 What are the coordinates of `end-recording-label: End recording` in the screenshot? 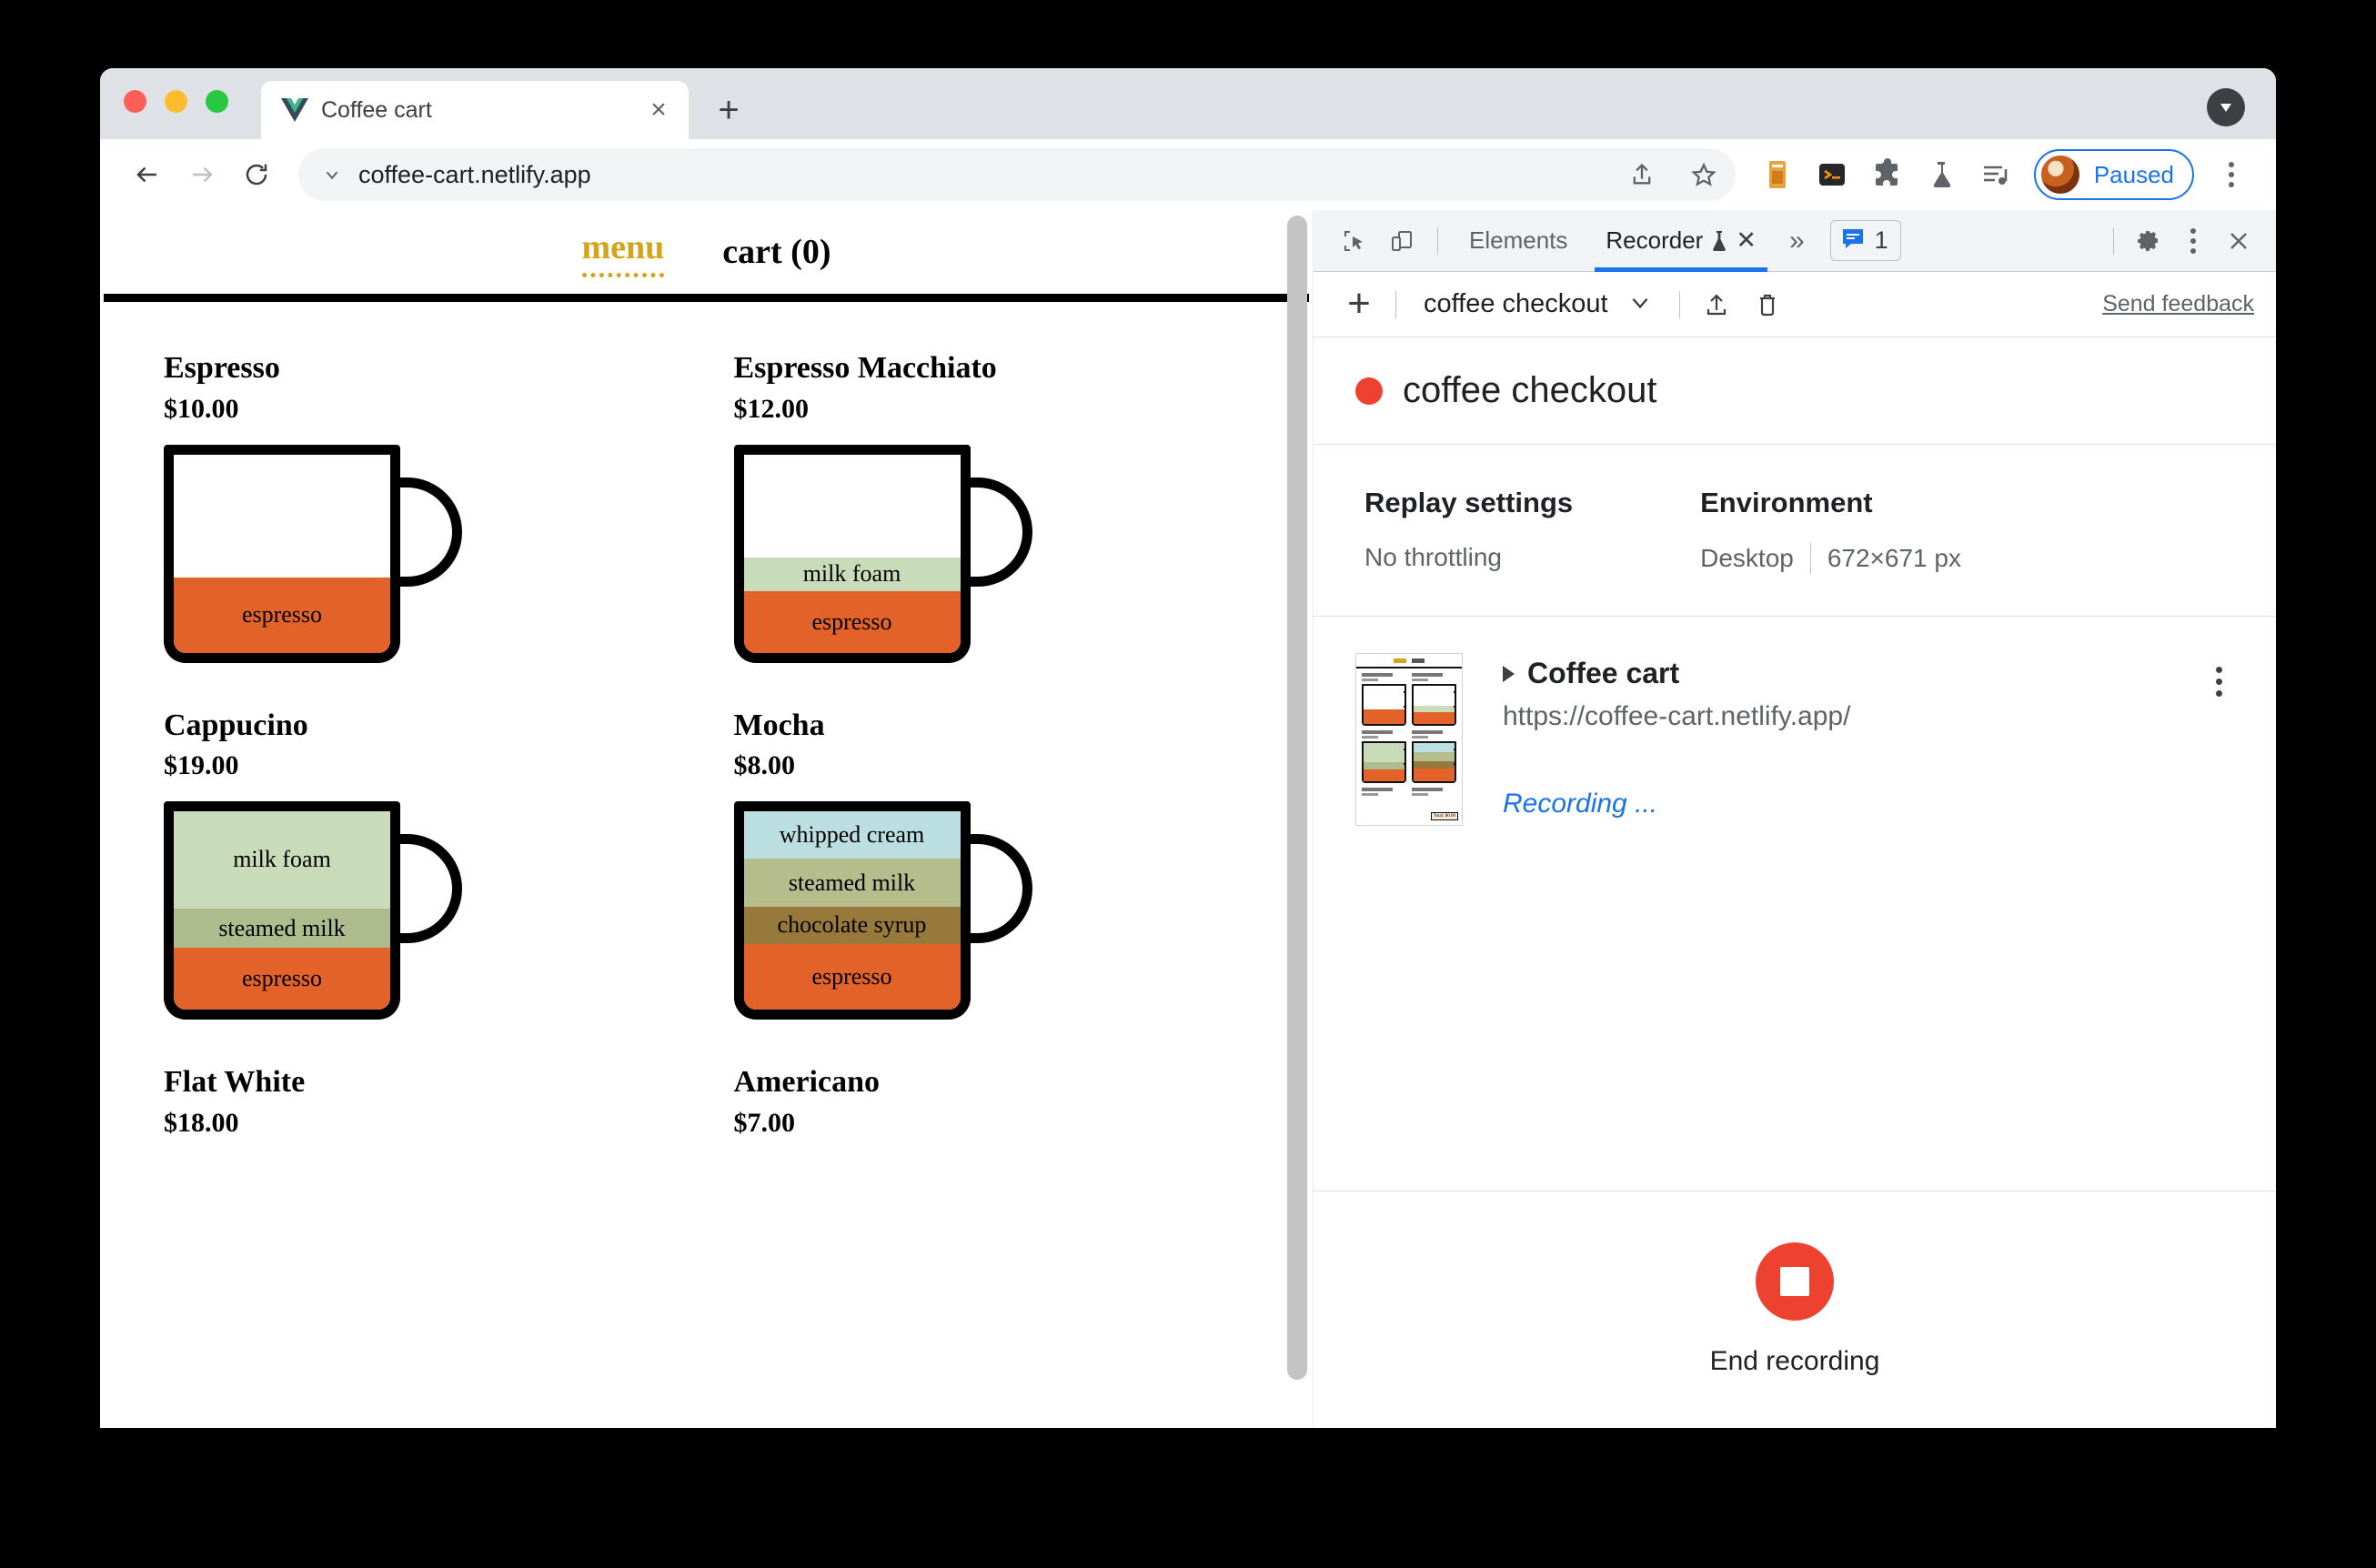 It's located at (1794, 1361).